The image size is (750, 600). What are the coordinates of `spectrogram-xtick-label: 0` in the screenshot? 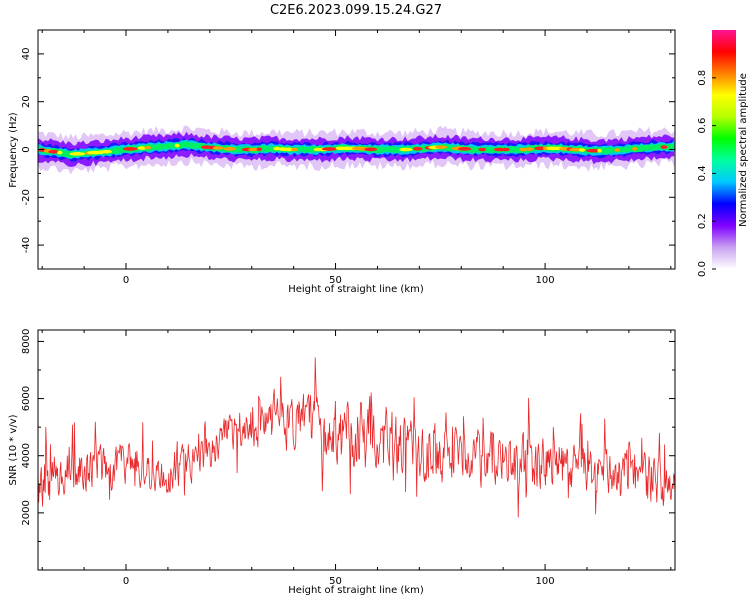 It's located at (126, 280).